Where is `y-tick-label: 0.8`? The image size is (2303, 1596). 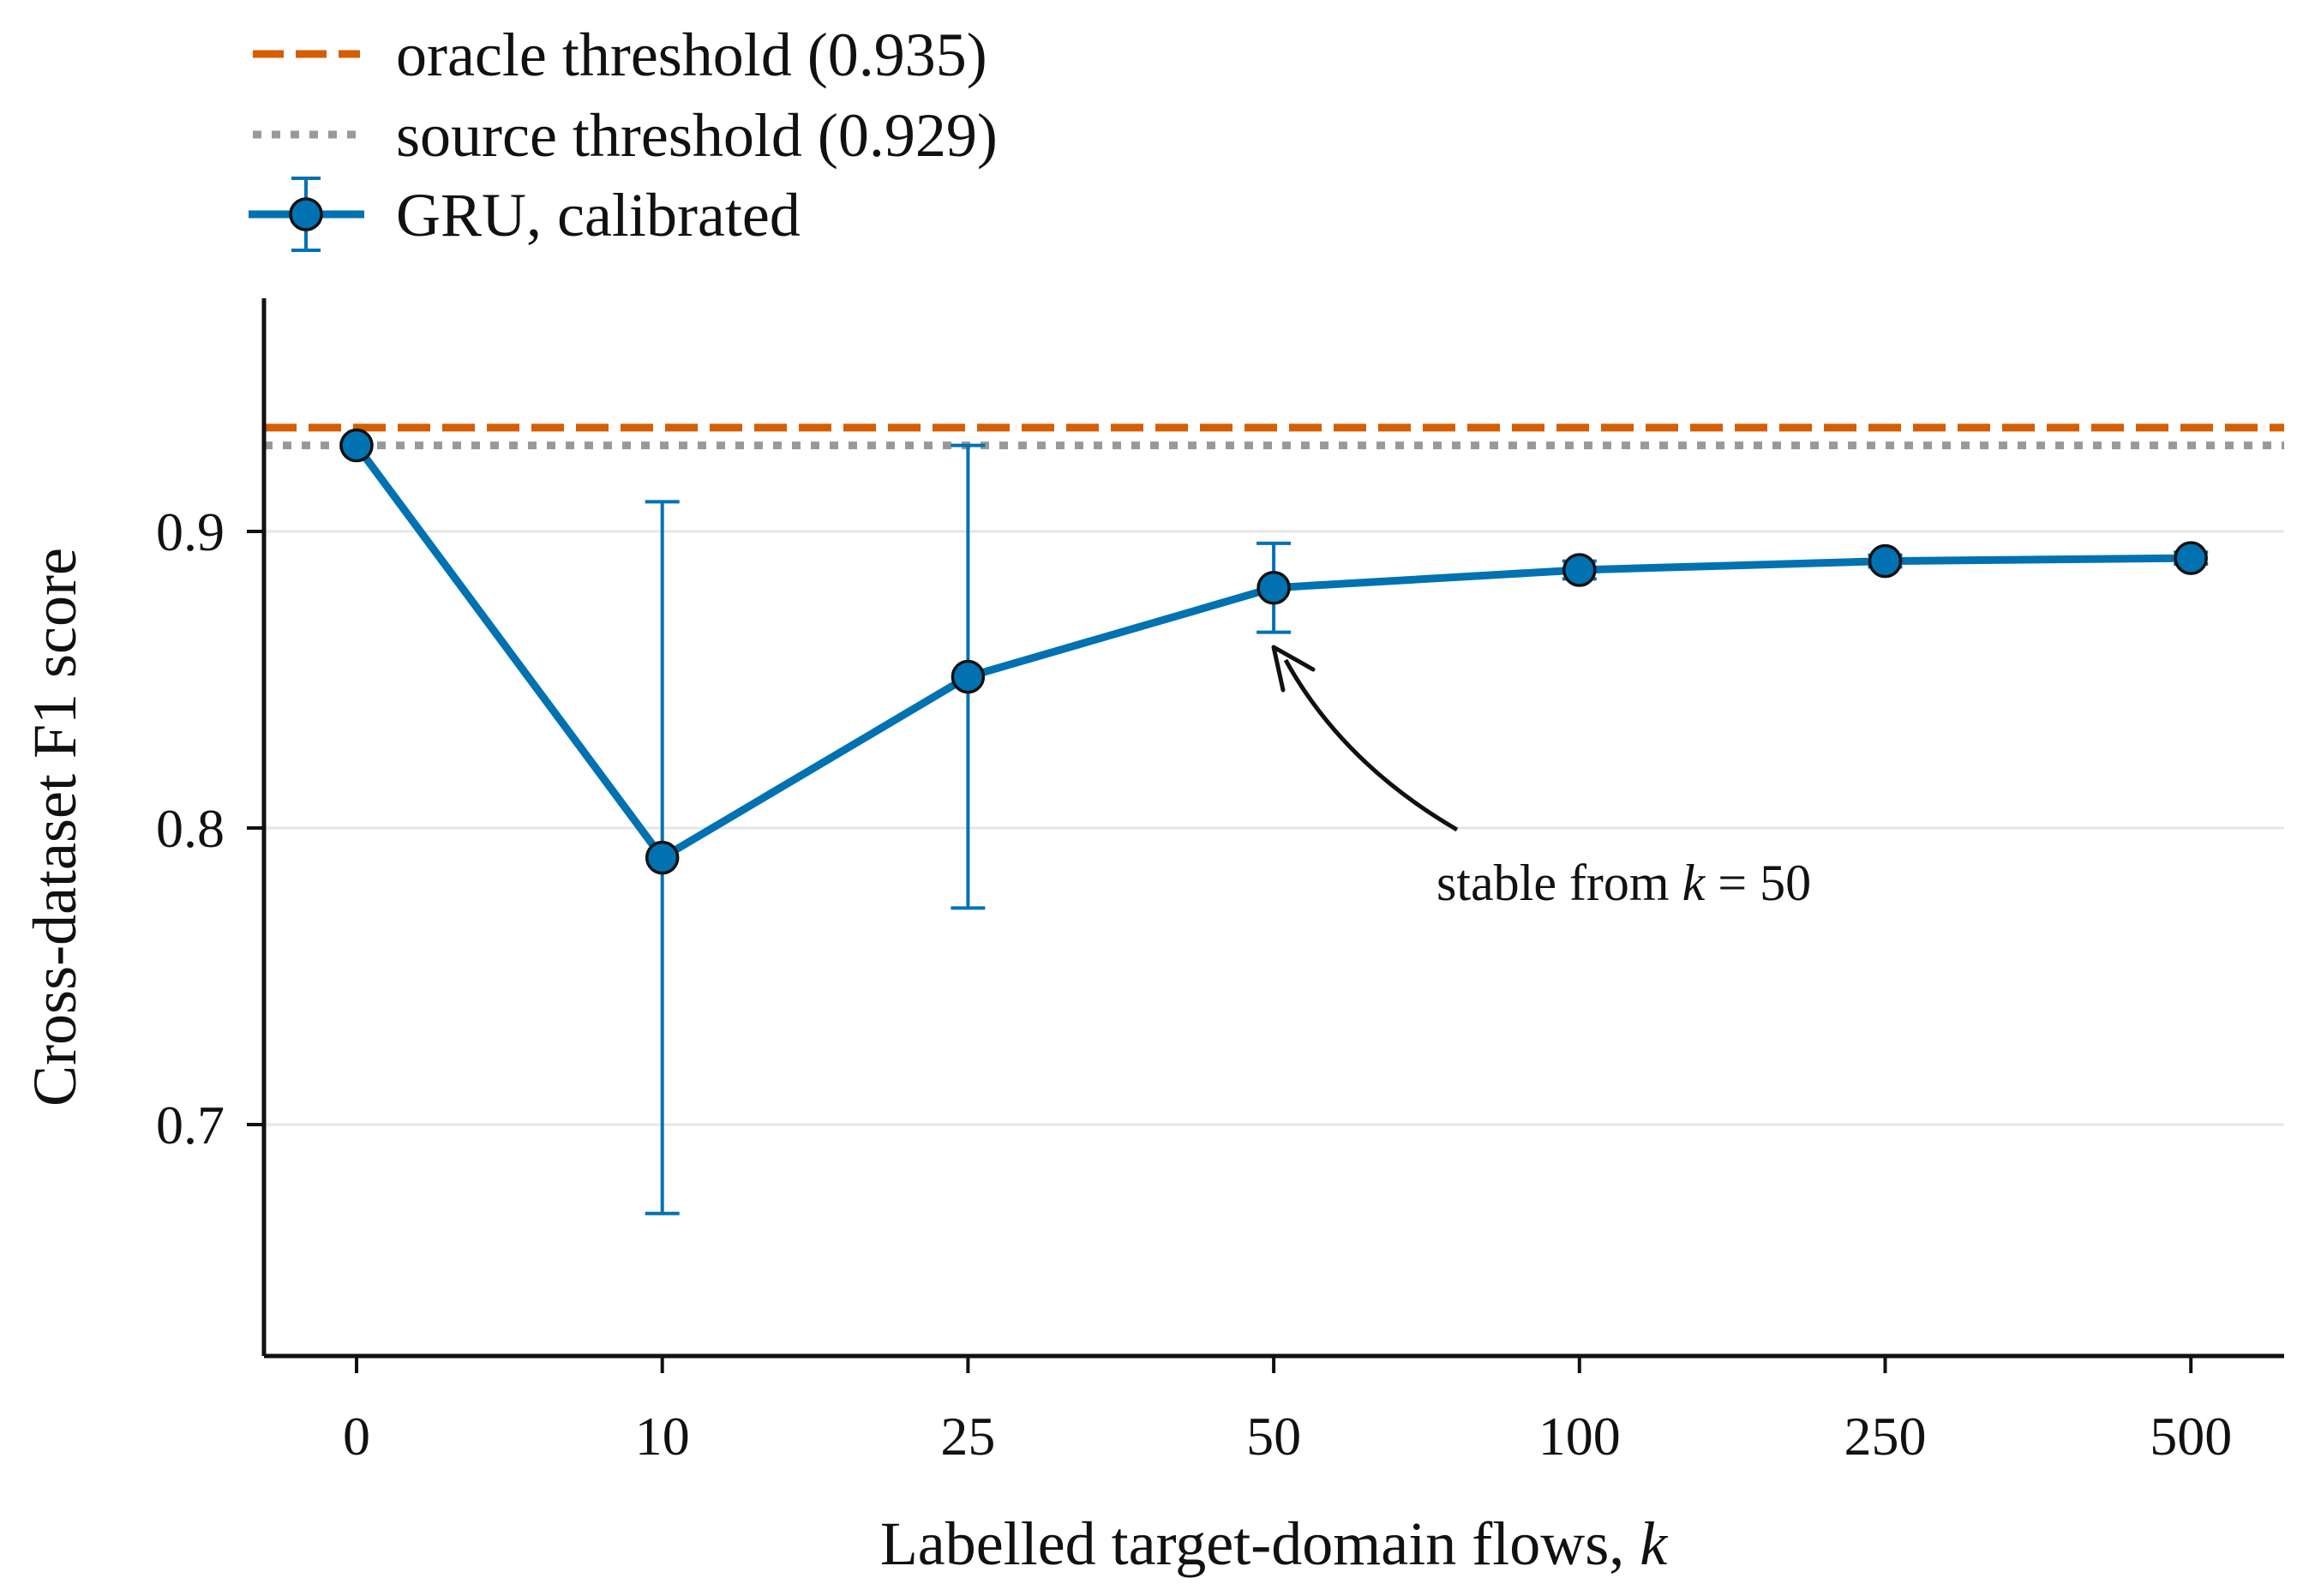
y-tick-label: 0.8 is located at coordinates (190, 828).